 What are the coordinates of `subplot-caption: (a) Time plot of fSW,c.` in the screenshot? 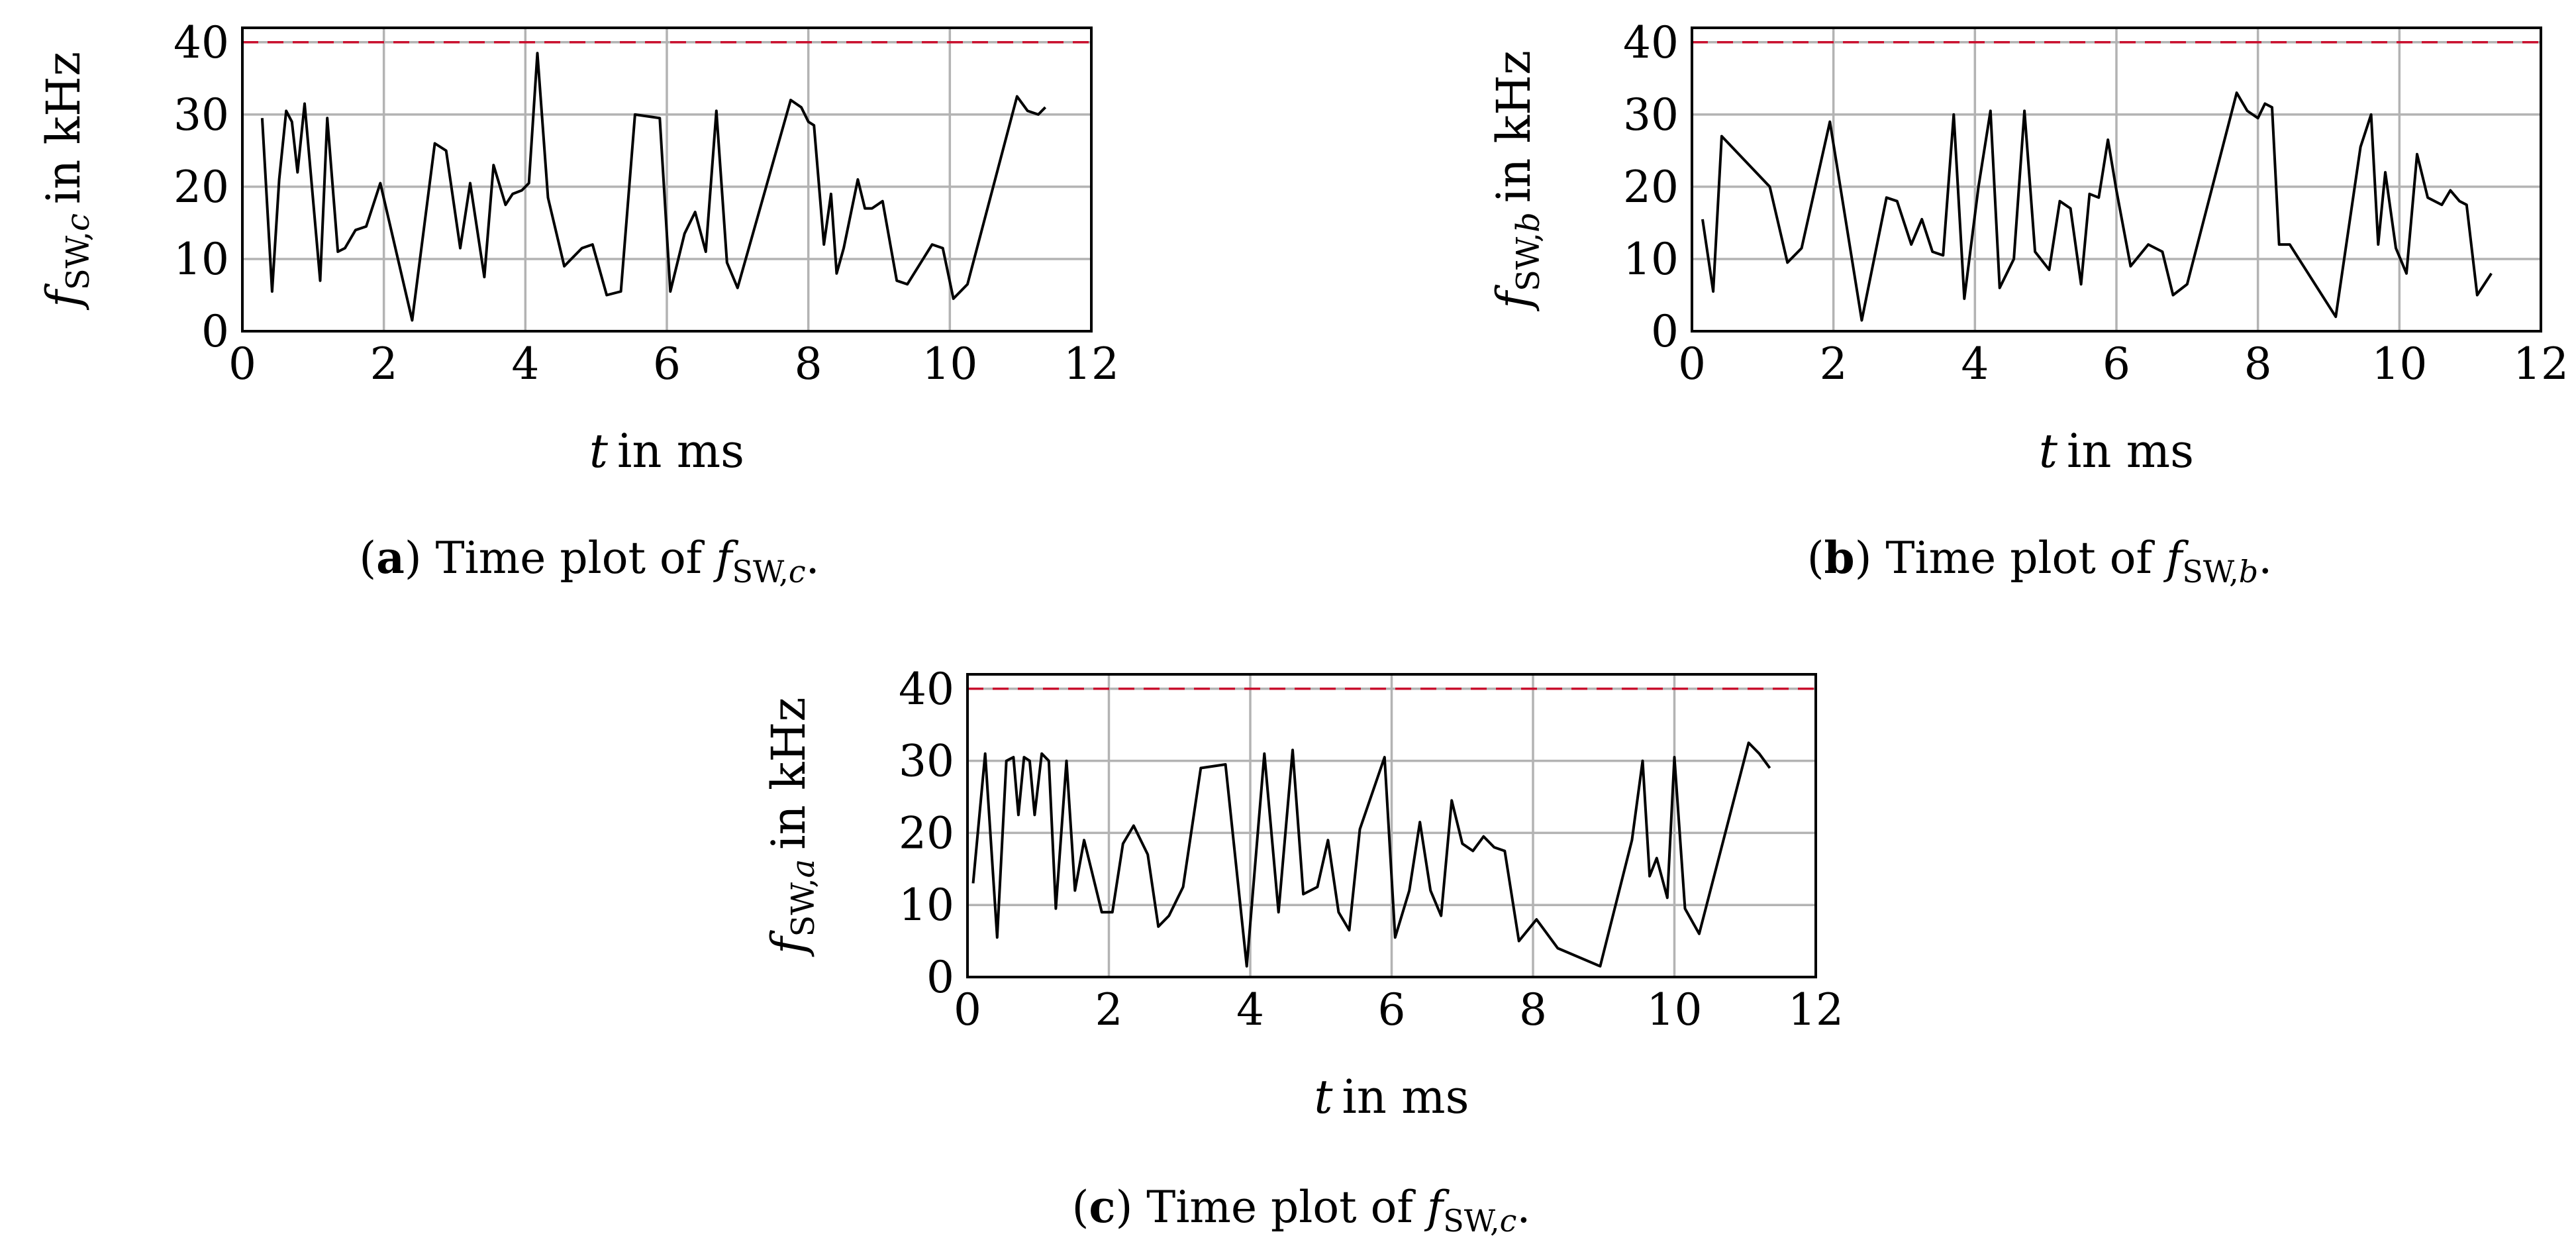 It's located at (589, 561).